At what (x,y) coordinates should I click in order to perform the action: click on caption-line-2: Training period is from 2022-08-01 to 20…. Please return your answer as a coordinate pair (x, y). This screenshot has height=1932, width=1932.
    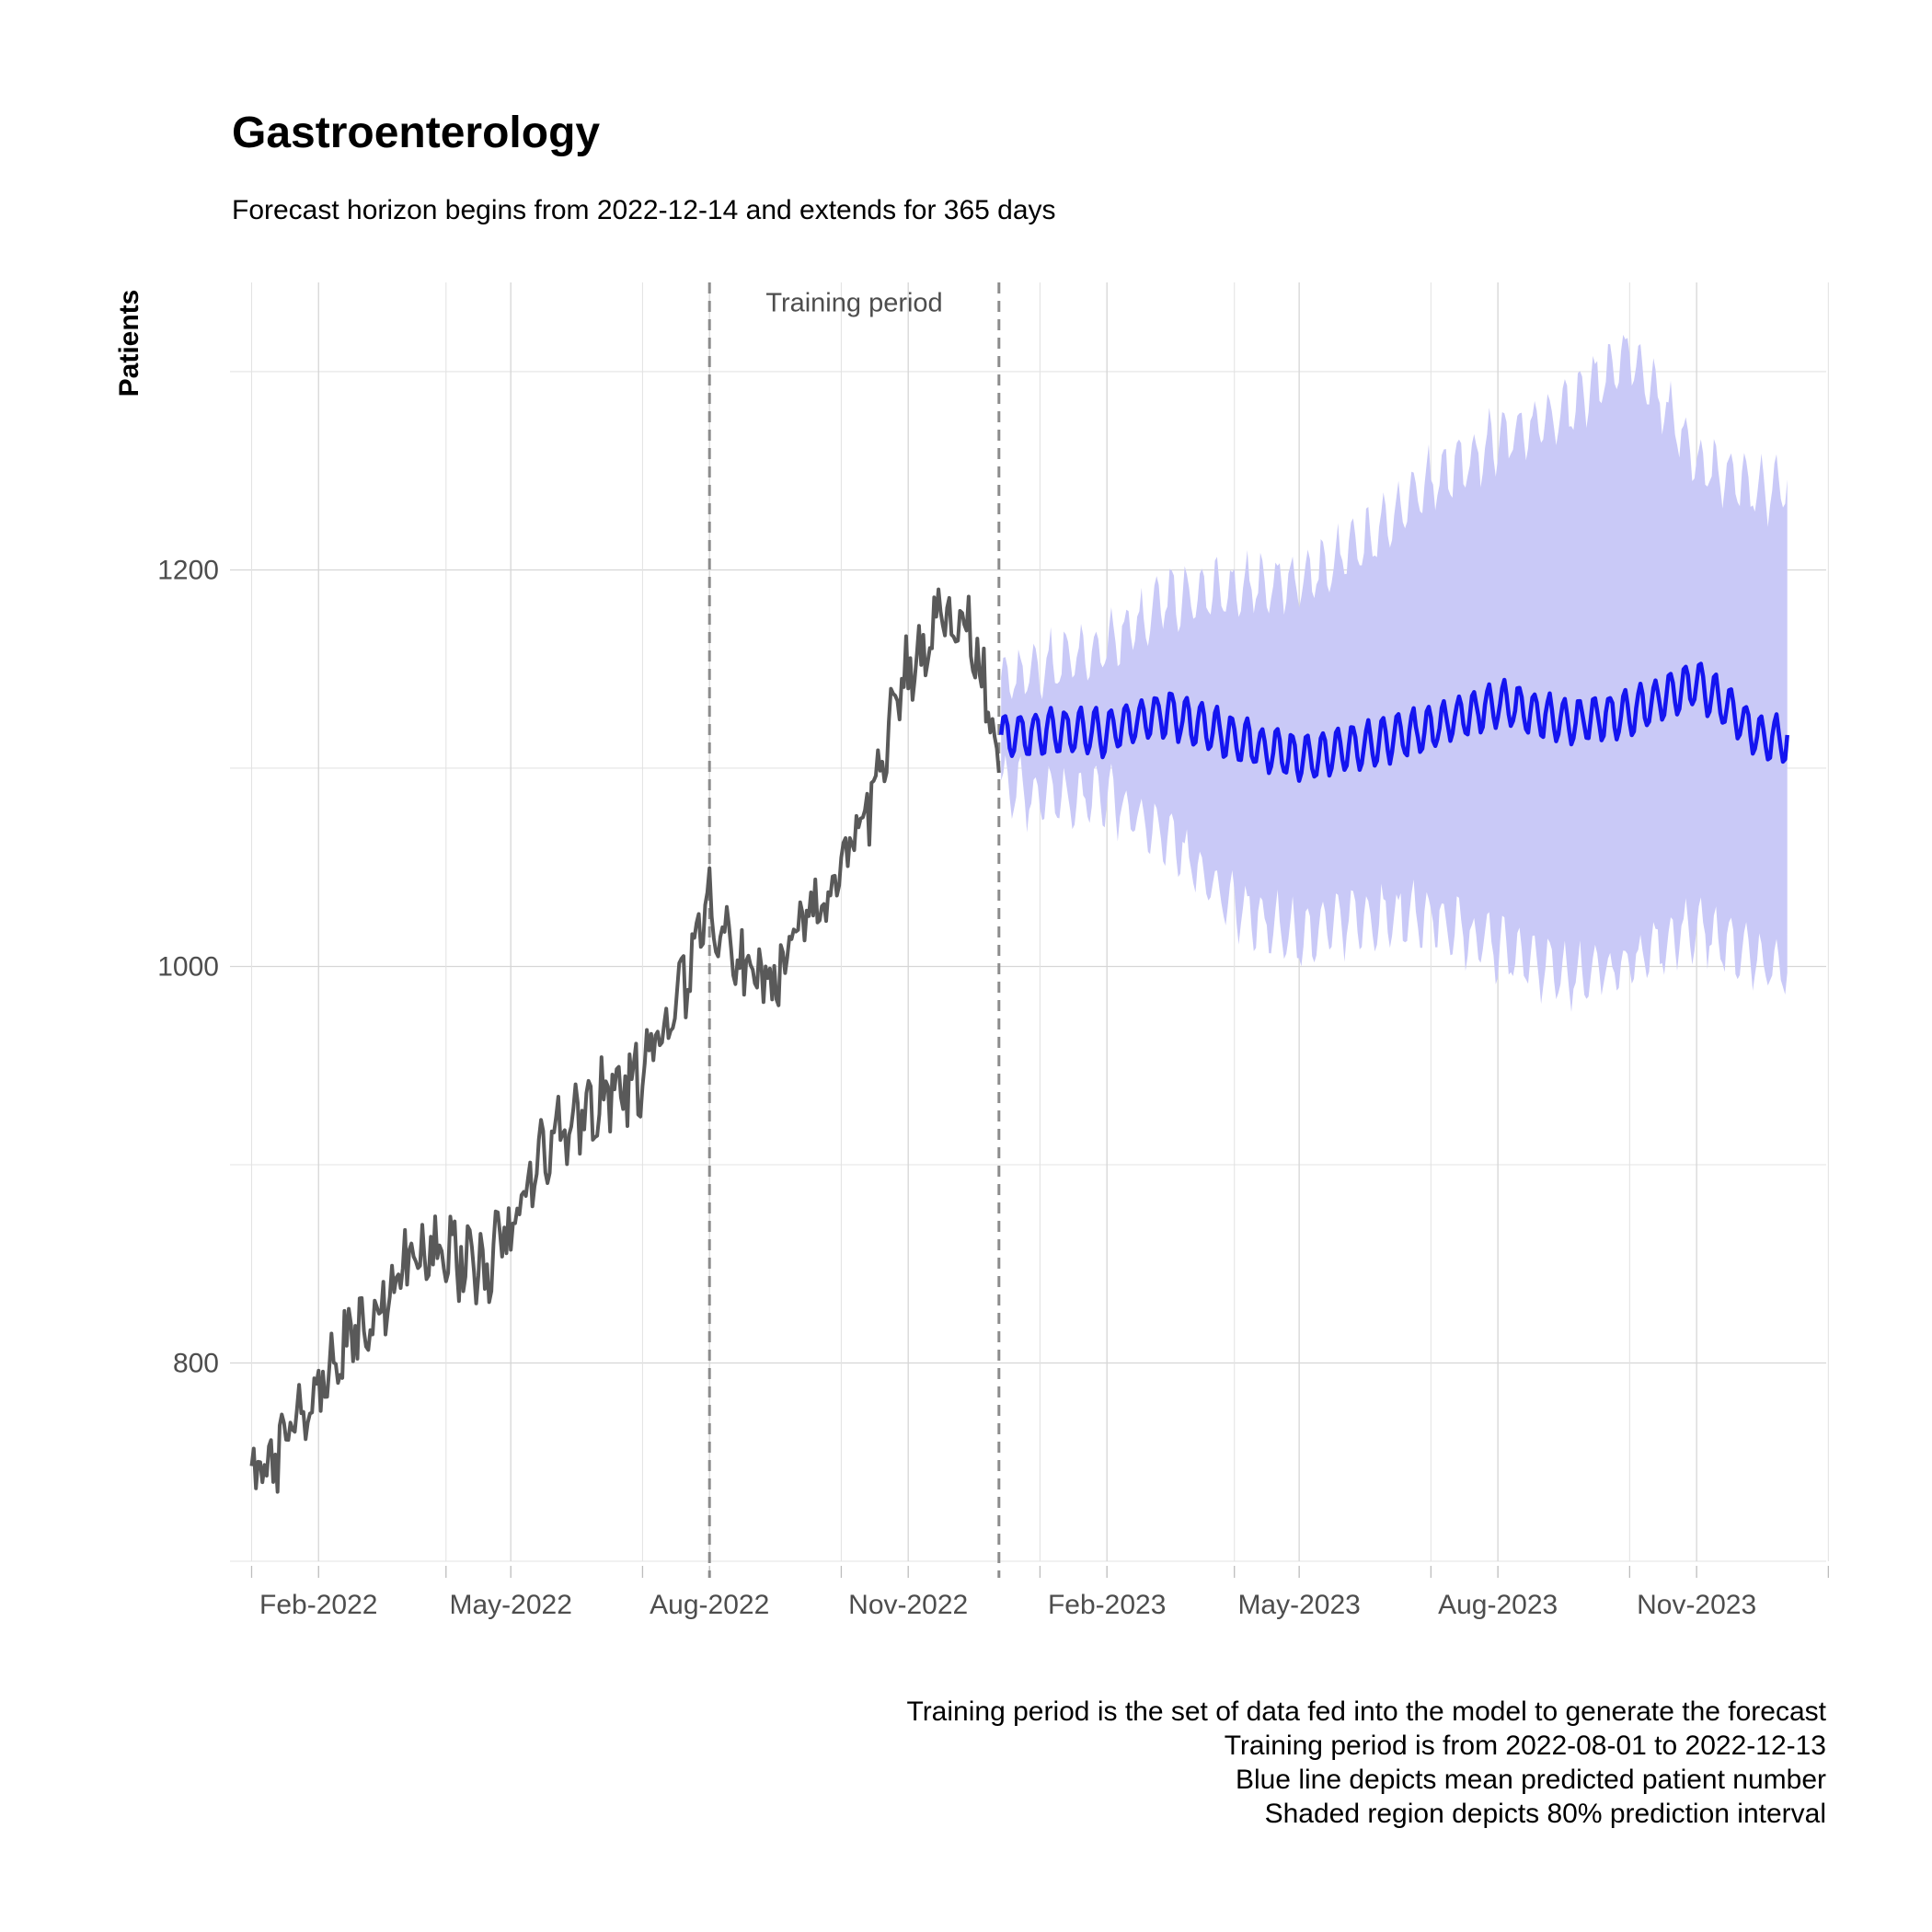
    Looking at the image, I should click on (1525, 1746).